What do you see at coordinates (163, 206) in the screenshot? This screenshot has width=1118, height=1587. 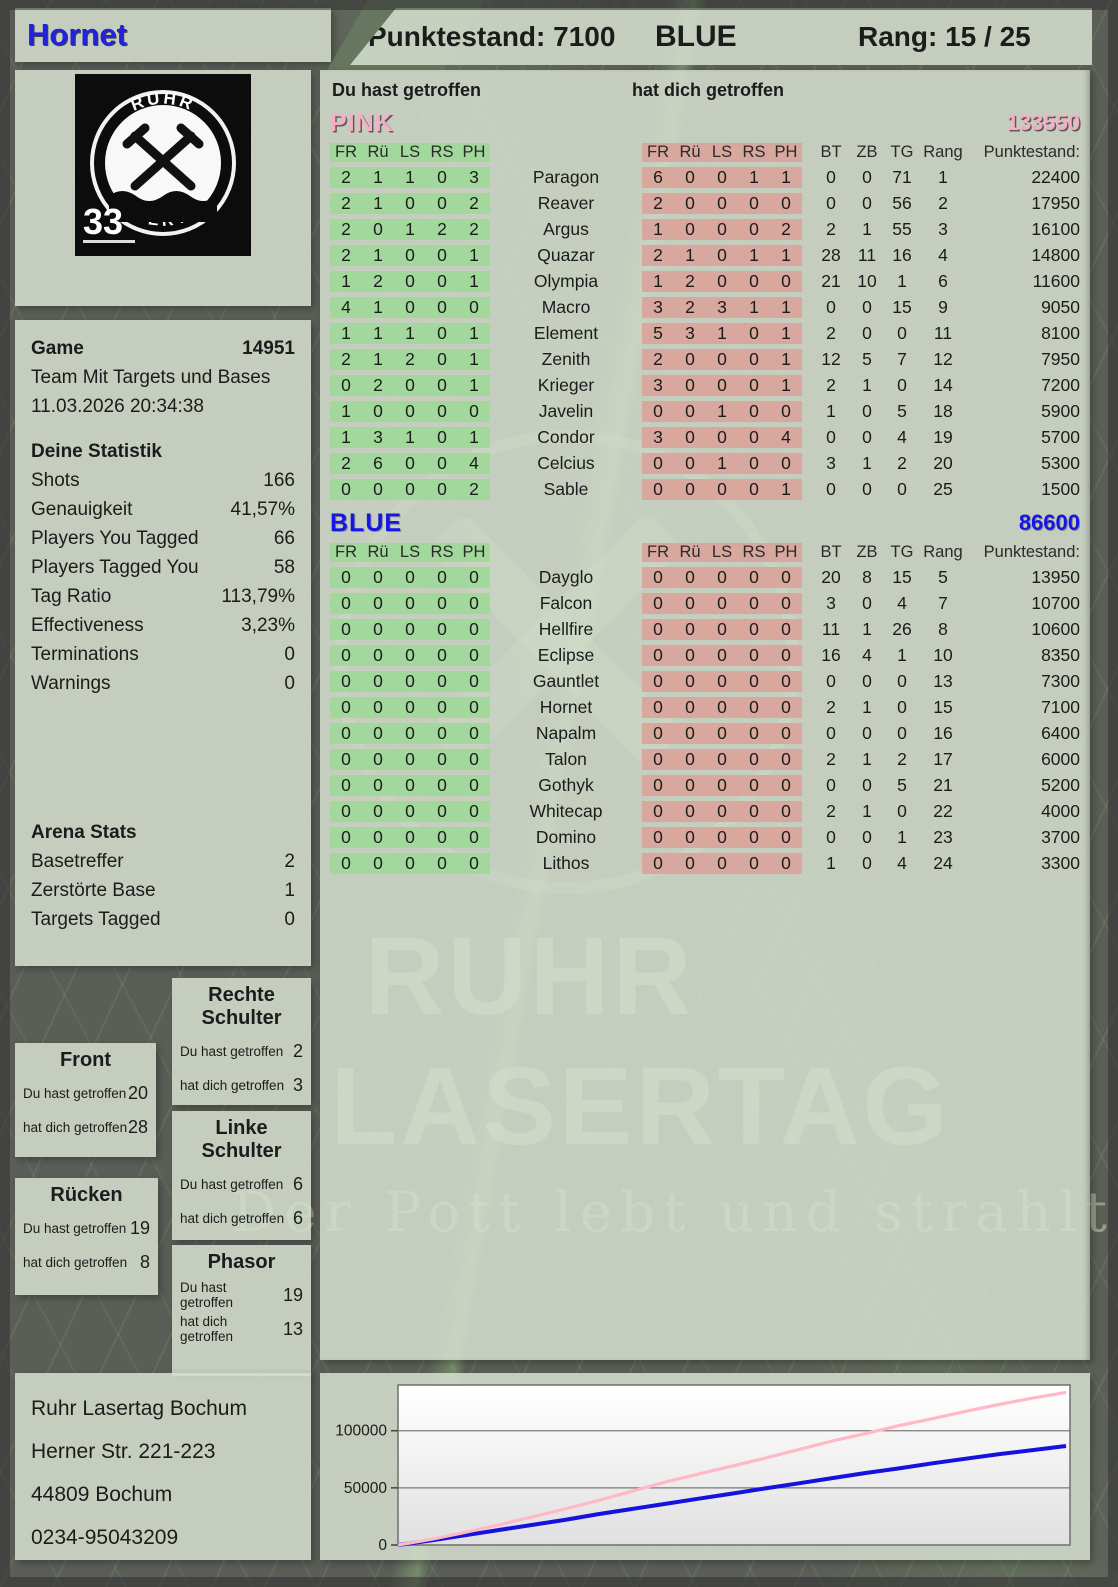 I see `logo-wave` at bounding box center [163, 206].